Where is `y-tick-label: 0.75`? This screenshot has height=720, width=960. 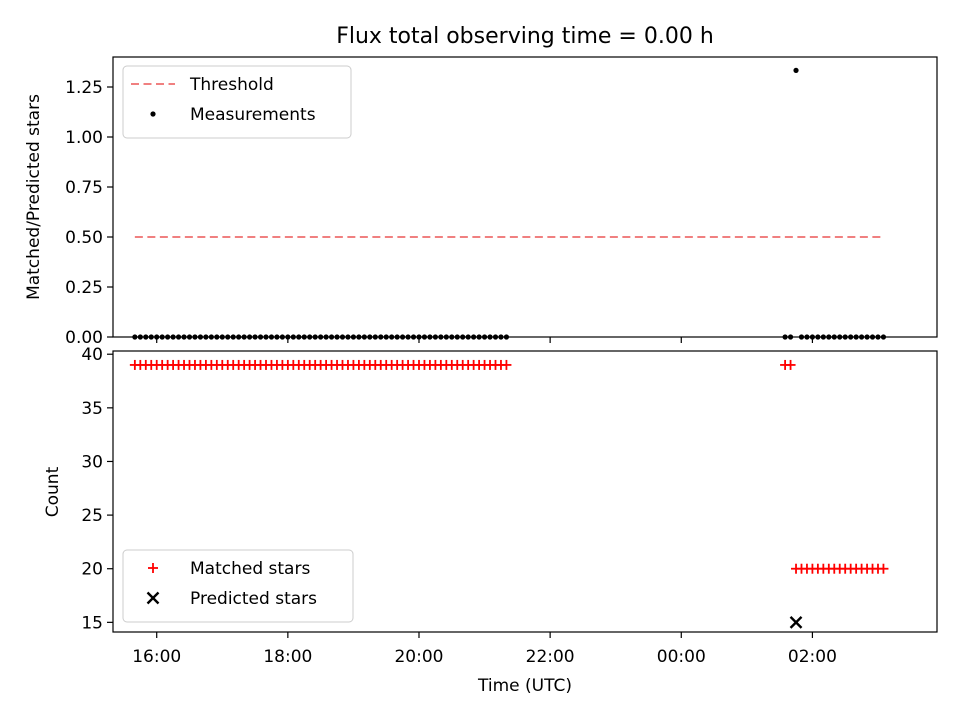
y-tick-label: 0.75 is located at coordinates (84, 188).